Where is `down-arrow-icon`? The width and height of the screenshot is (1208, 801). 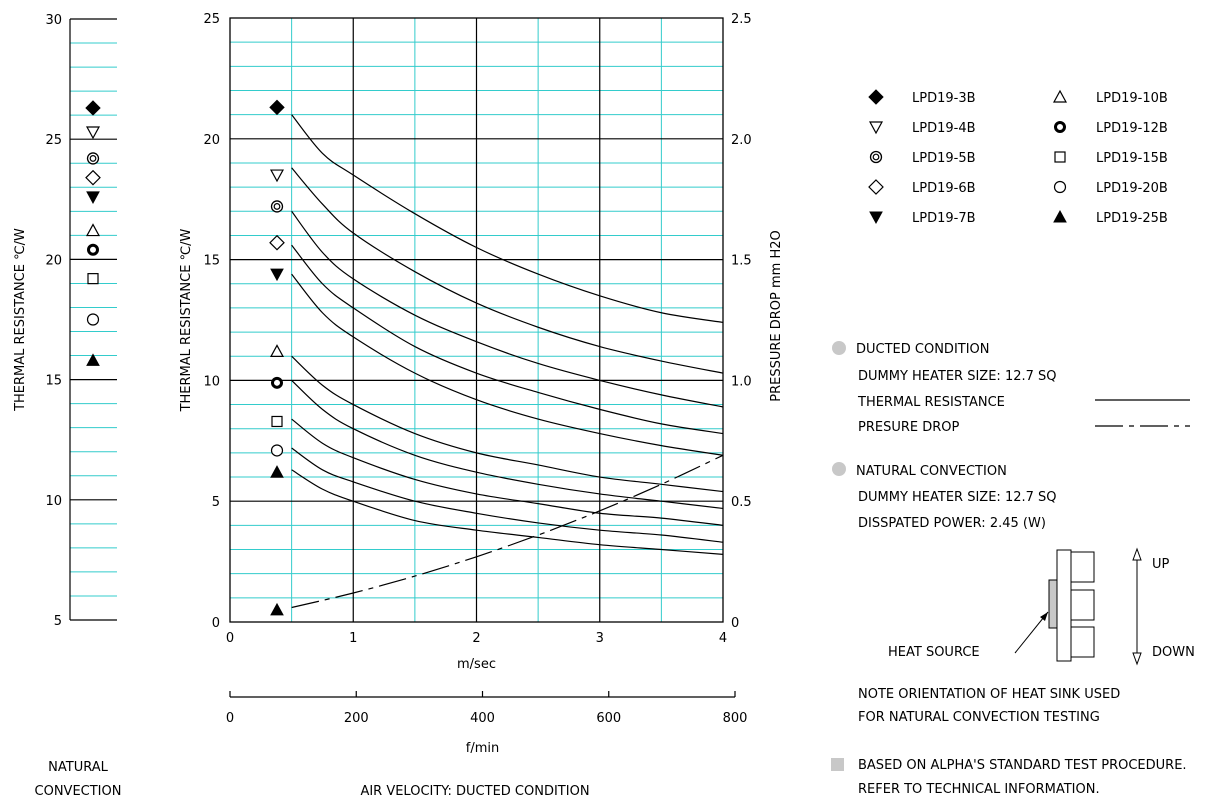
down-arrow-icon is located at coordinates (1137, 659).